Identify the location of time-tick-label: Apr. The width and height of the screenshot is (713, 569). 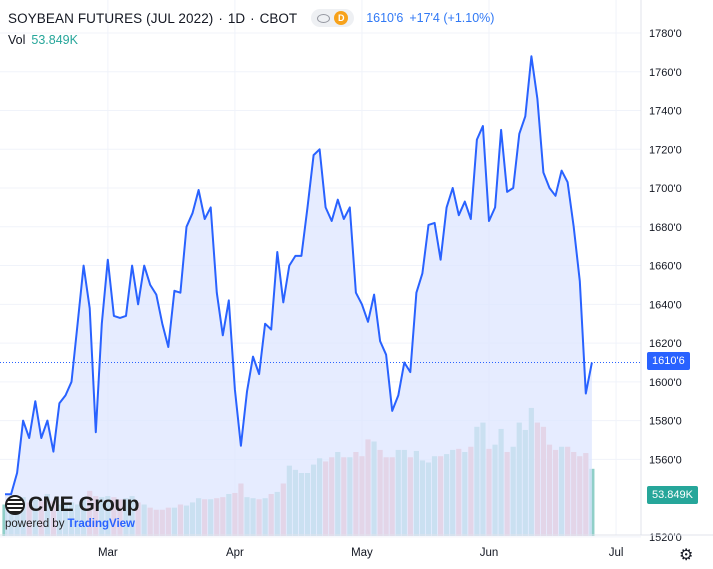
(235, 553).